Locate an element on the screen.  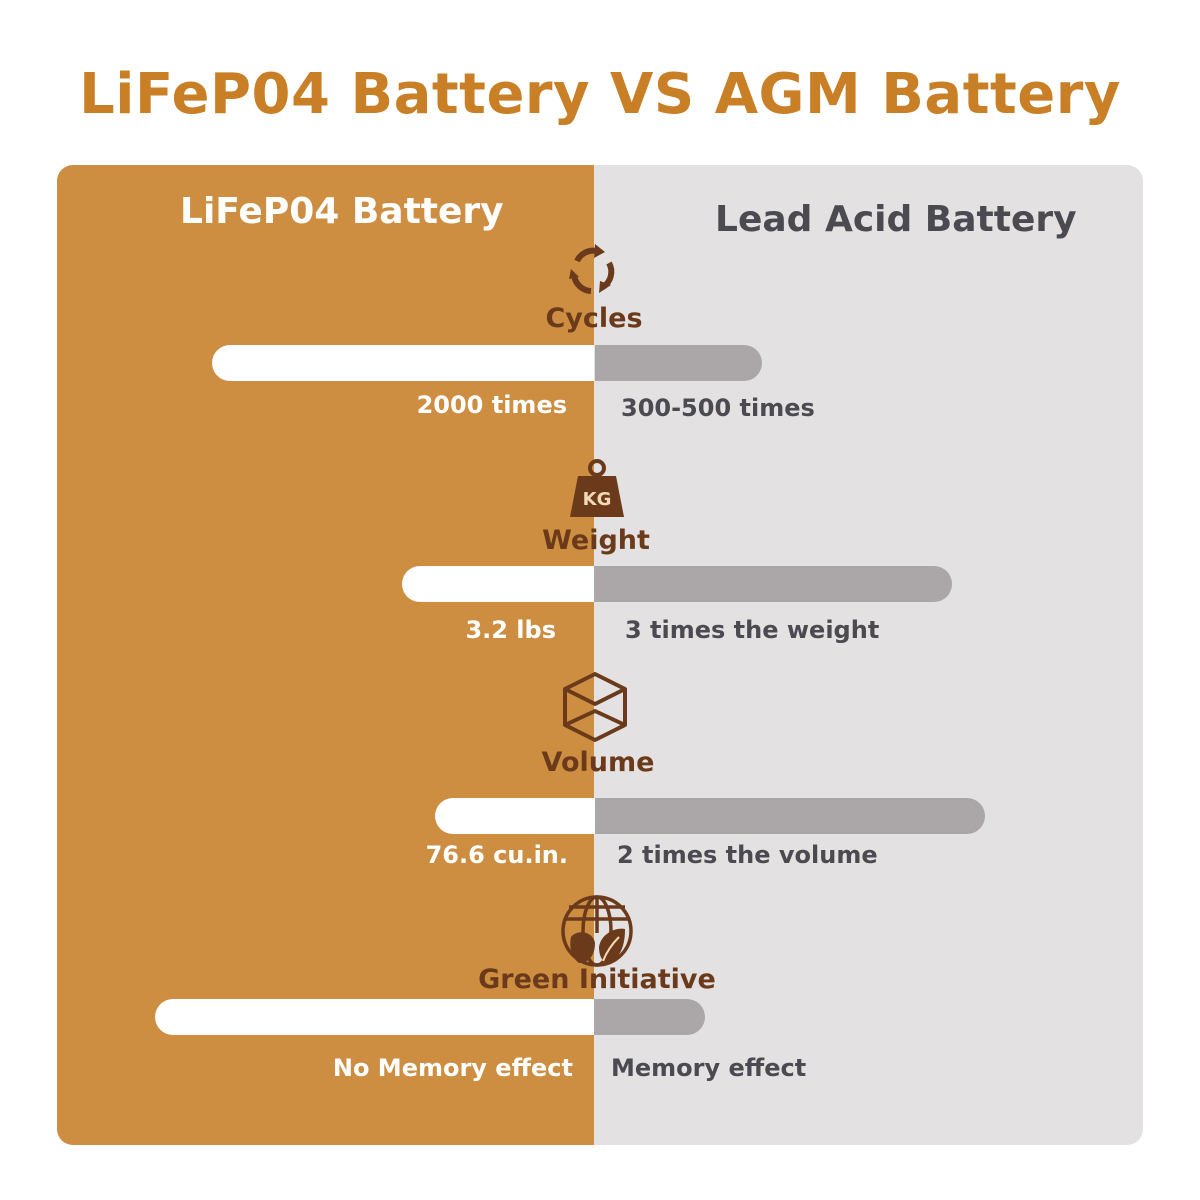
lead-acid-bar-cycles is located at coordinates (678, 363).